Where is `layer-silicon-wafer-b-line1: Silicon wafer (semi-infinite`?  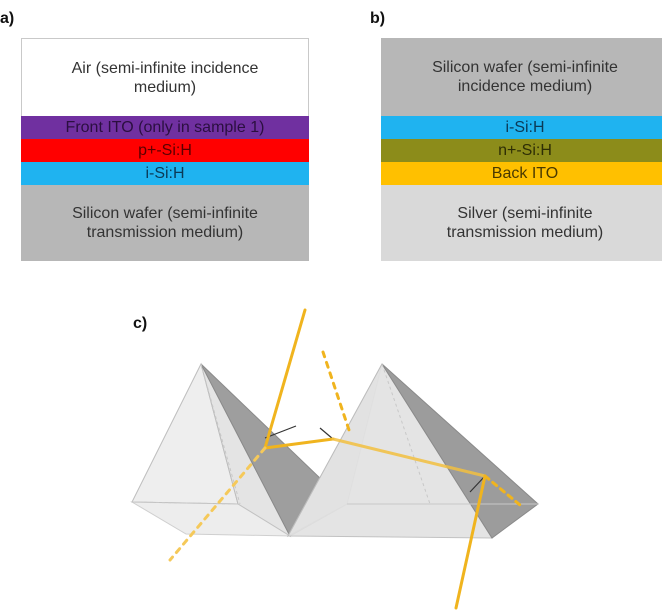
layer-silicon-wafer-b-line1: Silicon wafer (semi-infinite is located at coordinates (525, 67).